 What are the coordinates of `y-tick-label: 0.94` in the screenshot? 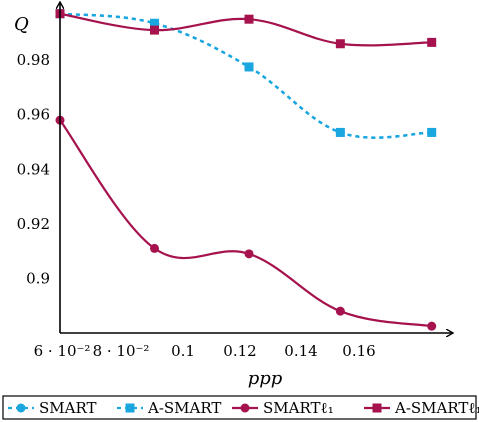 It's located at (33, 169).